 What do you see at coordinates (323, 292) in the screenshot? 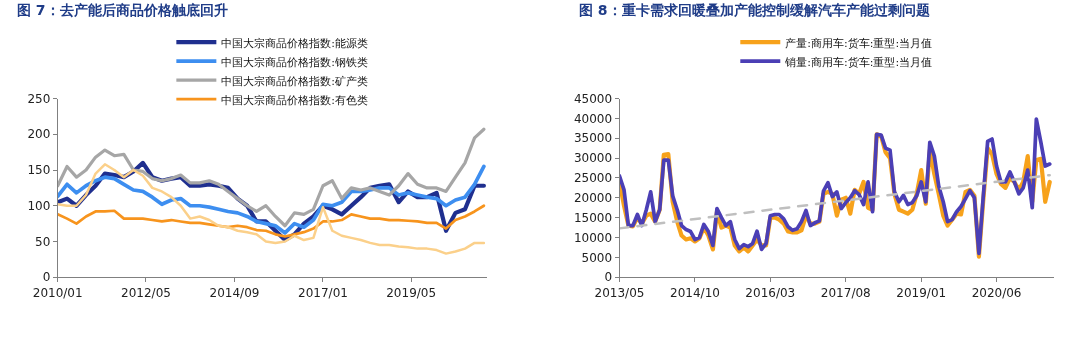
I see `x-tick-label: 2017/01` at bounding box center [323, 292].